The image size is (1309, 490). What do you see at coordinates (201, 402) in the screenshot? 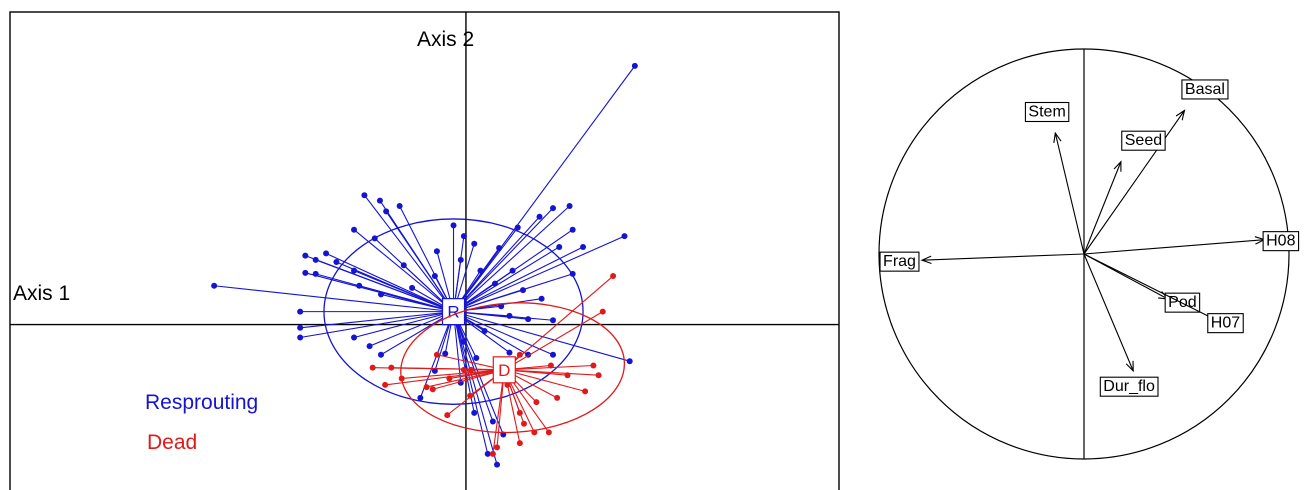
I see `legend-resprouting: Resprouting` at bounding box center [201, 402].